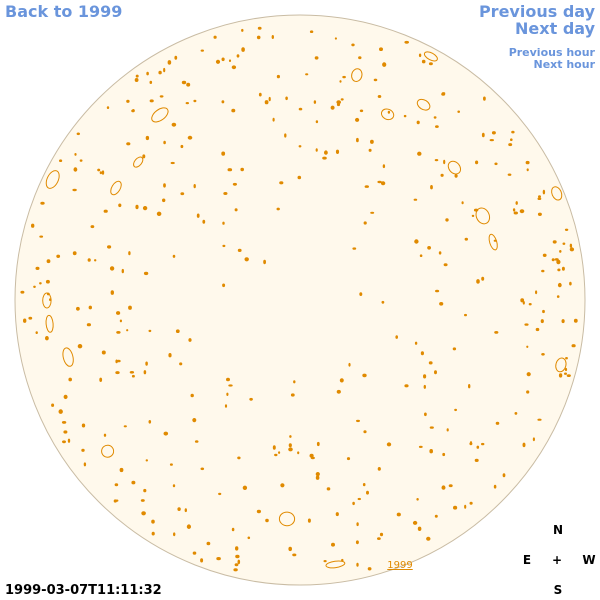 The height and width of the screenshot is (600, 600). Describe the element at coordinates (552, 52) in the screenshot. I see `previous-hour-link: Previous hour` at that location.